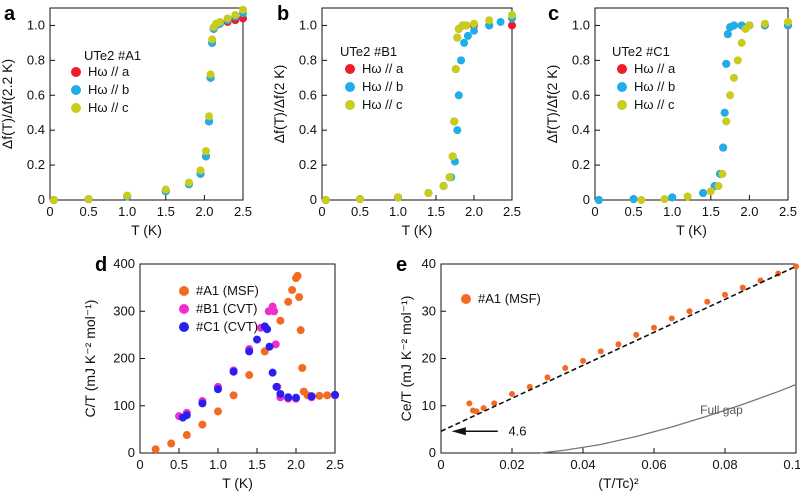 The width and height of the screenshot is (800, 498). Describe the element at coordinates (124, 405) in the screenshot. I see `y-tick-label: 100` at that location.